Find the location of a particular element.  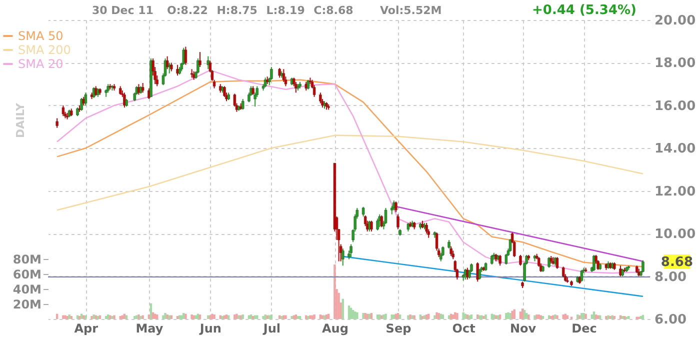

text: Vol:5.52M is located at coordinates (411, 10).